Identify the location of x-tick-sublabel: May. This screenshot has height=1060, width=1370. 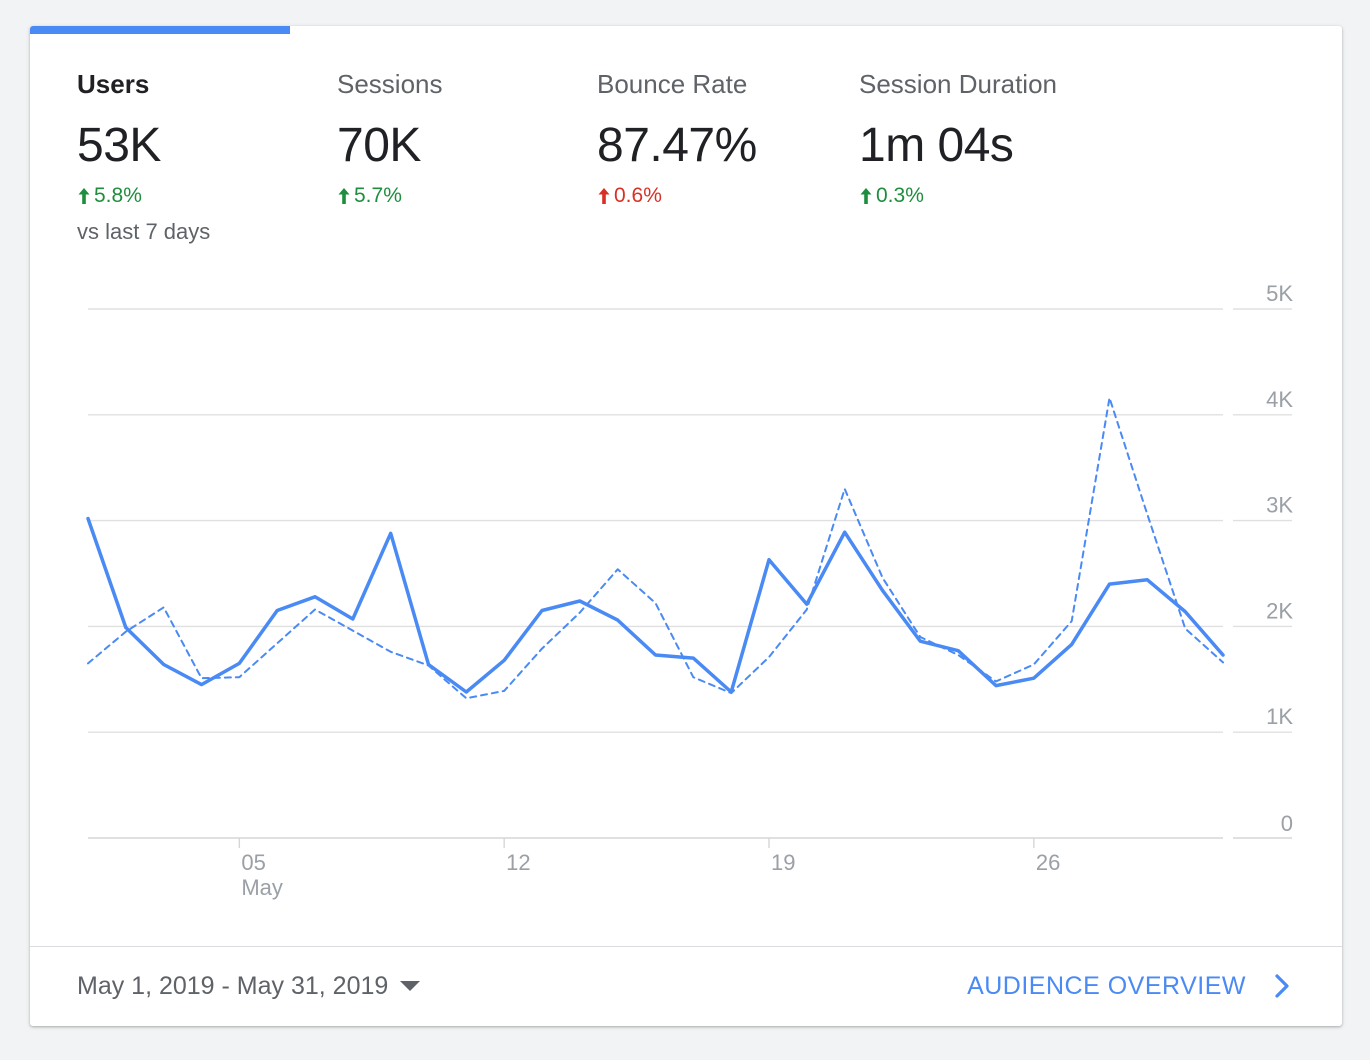
(262, 887).